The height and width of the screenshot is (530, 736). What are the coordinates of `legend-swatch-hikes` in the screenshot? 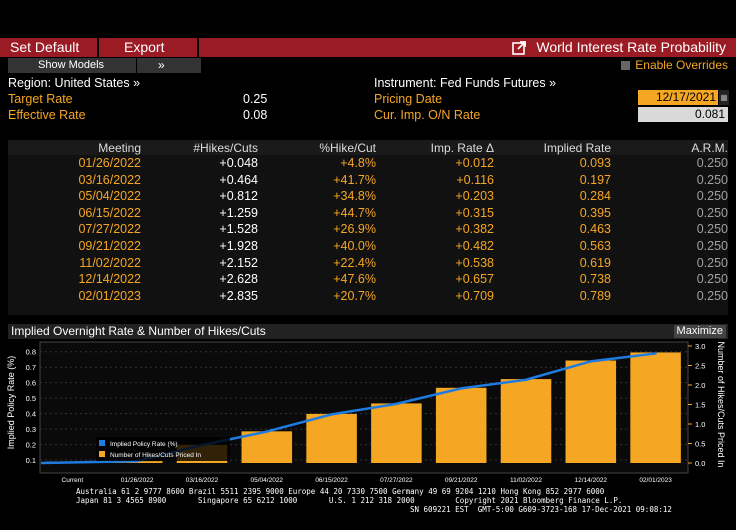 It's located at (102, 454).